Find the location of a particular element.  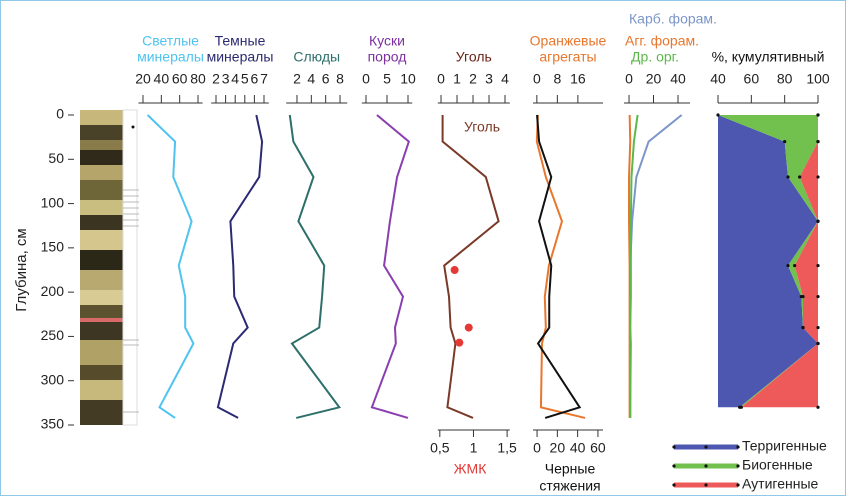

x-tick-label: 20 is located at coordinates (143, 79).